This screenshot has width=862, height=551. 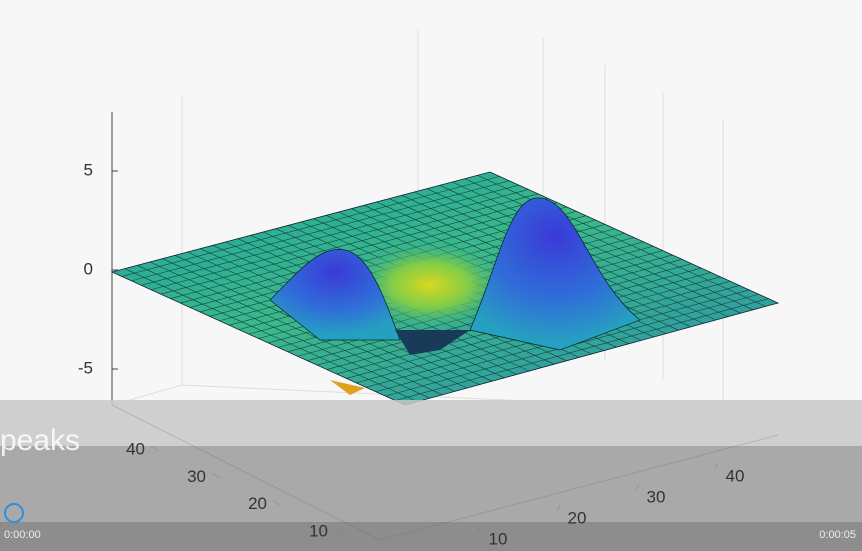 I want to click on surface-dip, so click(x=430, y=285).